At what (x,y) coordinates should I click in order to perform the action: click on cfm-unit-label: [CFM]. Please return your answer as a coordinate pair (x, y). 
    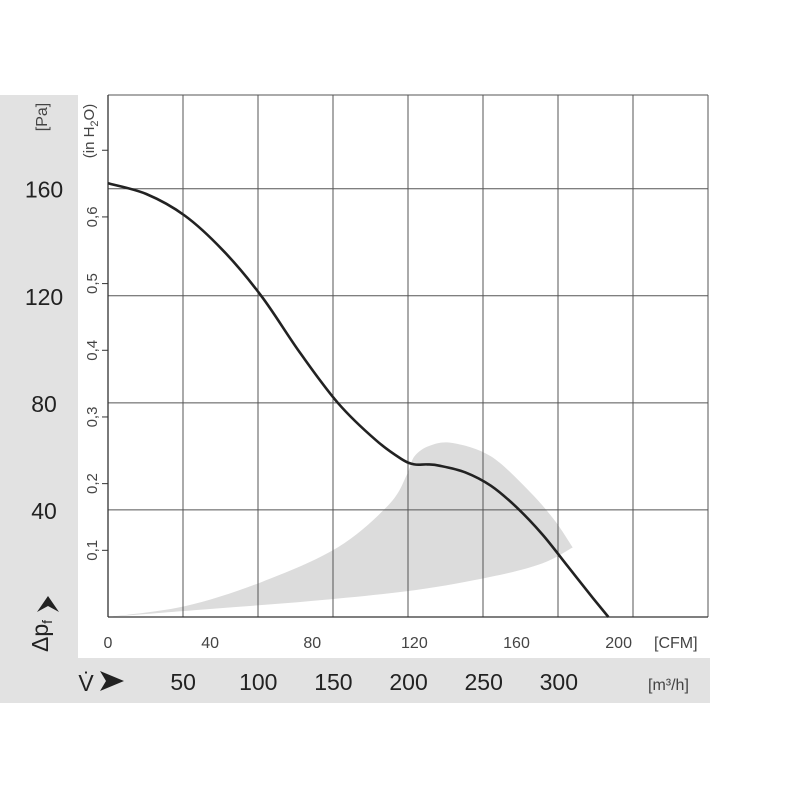
    Looking at the image, I should click on (676, 643).